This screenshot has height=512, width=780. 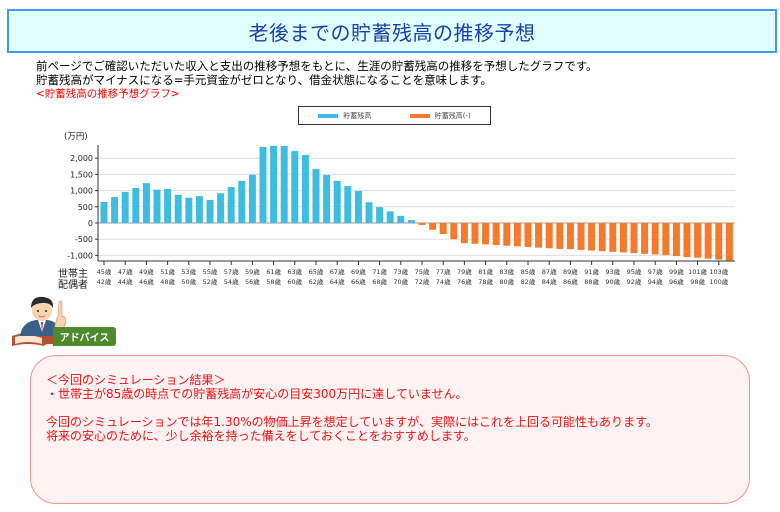 I want to click on x-axis-row-label-head: 世帯主, so click(x=73, y=274).